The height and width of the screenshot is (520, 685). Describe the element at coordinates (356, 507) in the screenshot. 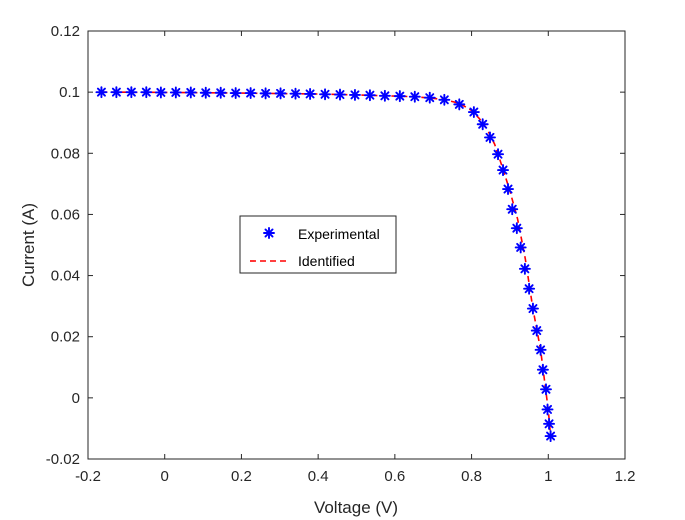

I see `x-axis-title: Voltage (V)` at that location.